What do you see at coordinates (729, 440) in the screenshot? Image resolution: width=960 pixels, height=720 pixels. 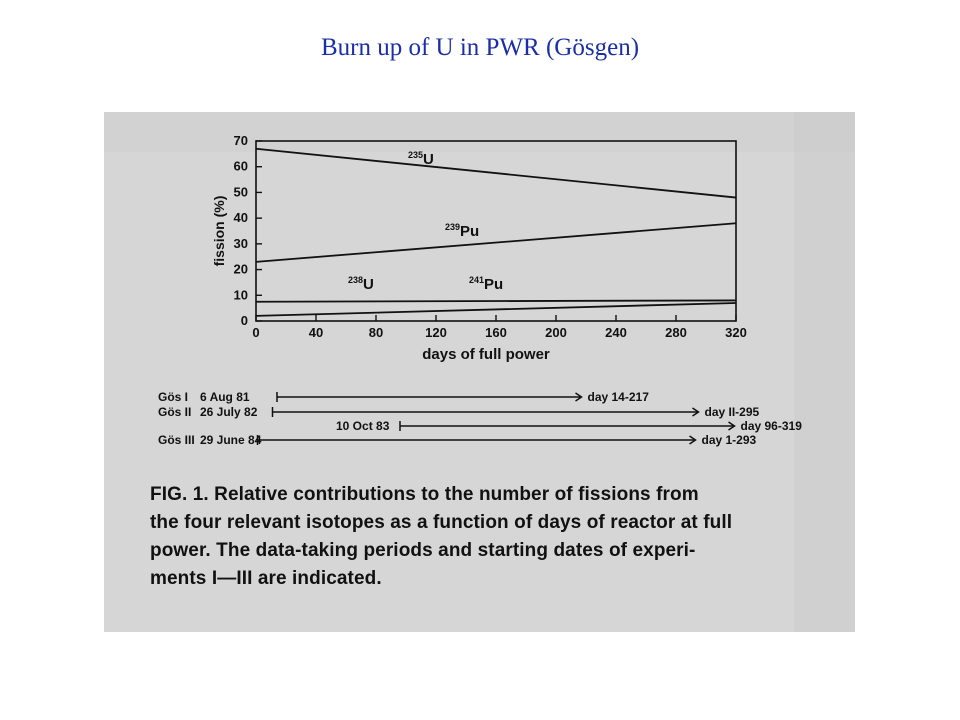 I see `period-range-label: day 1-293` at bounding box center [729, 440].